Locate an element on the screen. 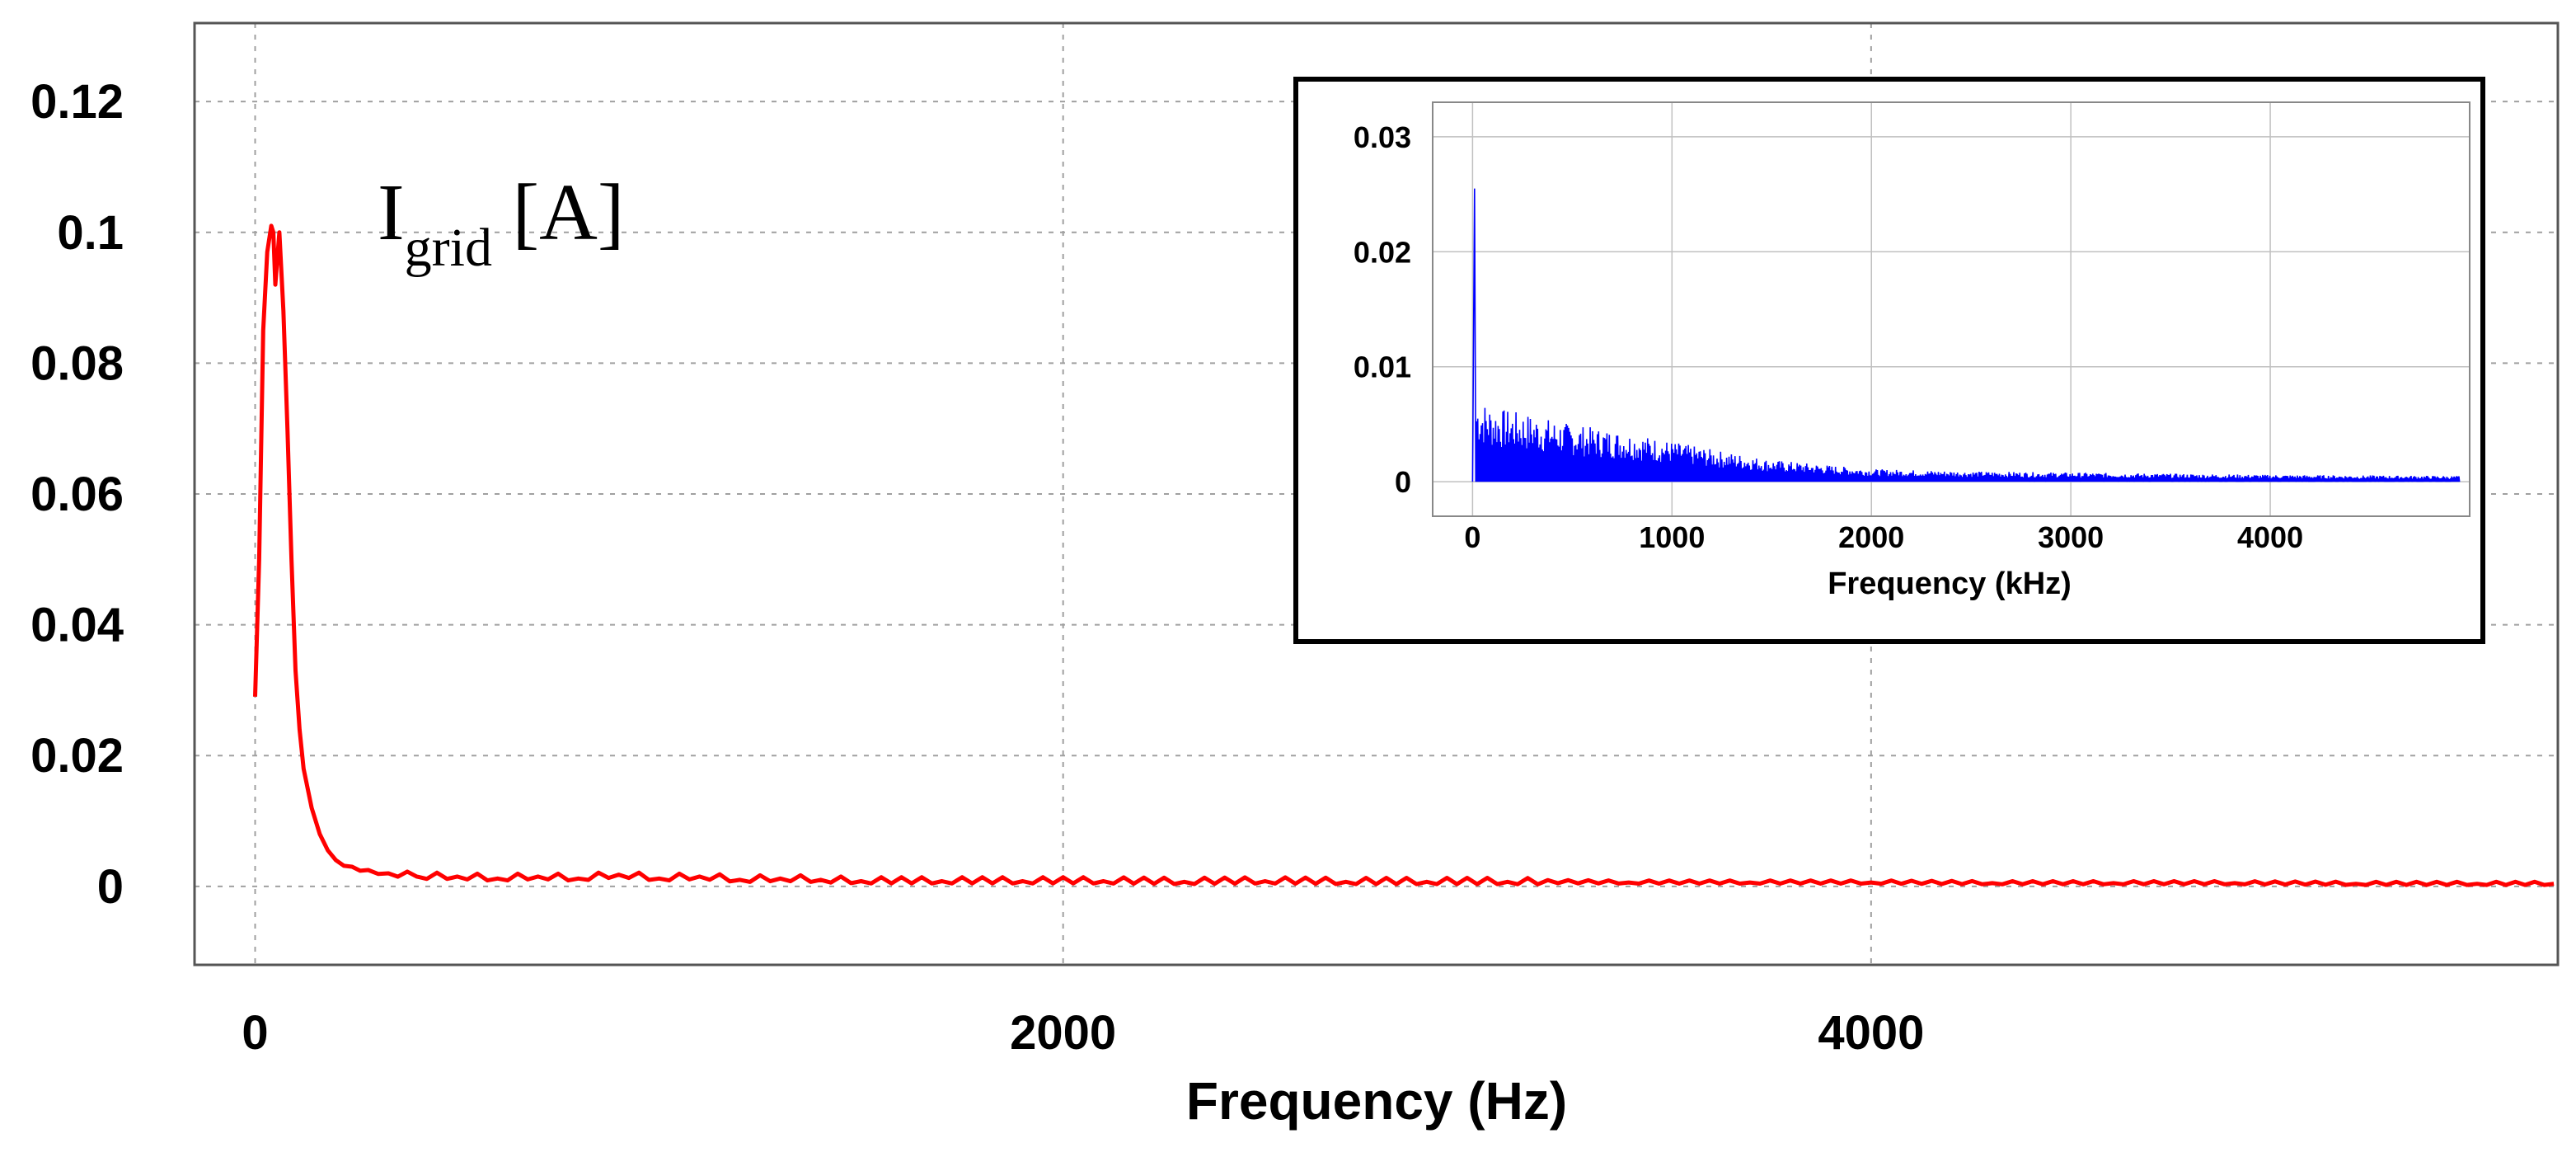 Image resolution: width=2576 pixels, height=1157 pixels. inset-x-tick-label: 0 is located at coordinates (1472, 537).